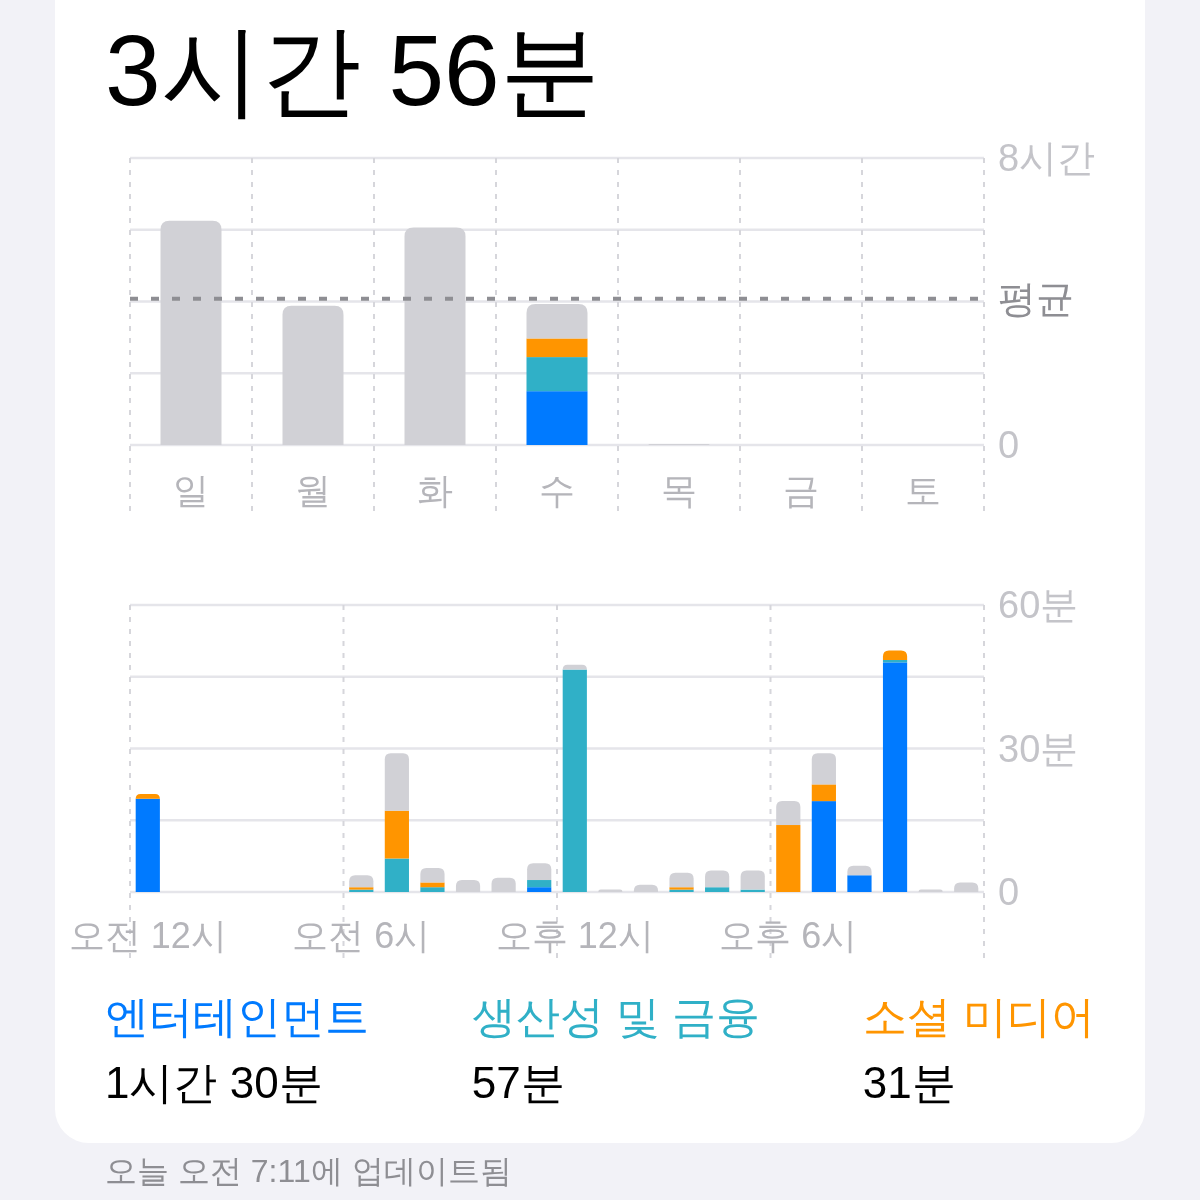 Image resolution: width=1200 pixels, height=1200 pixels. I want to click on x-tick-label: 목, so click(679, 490).